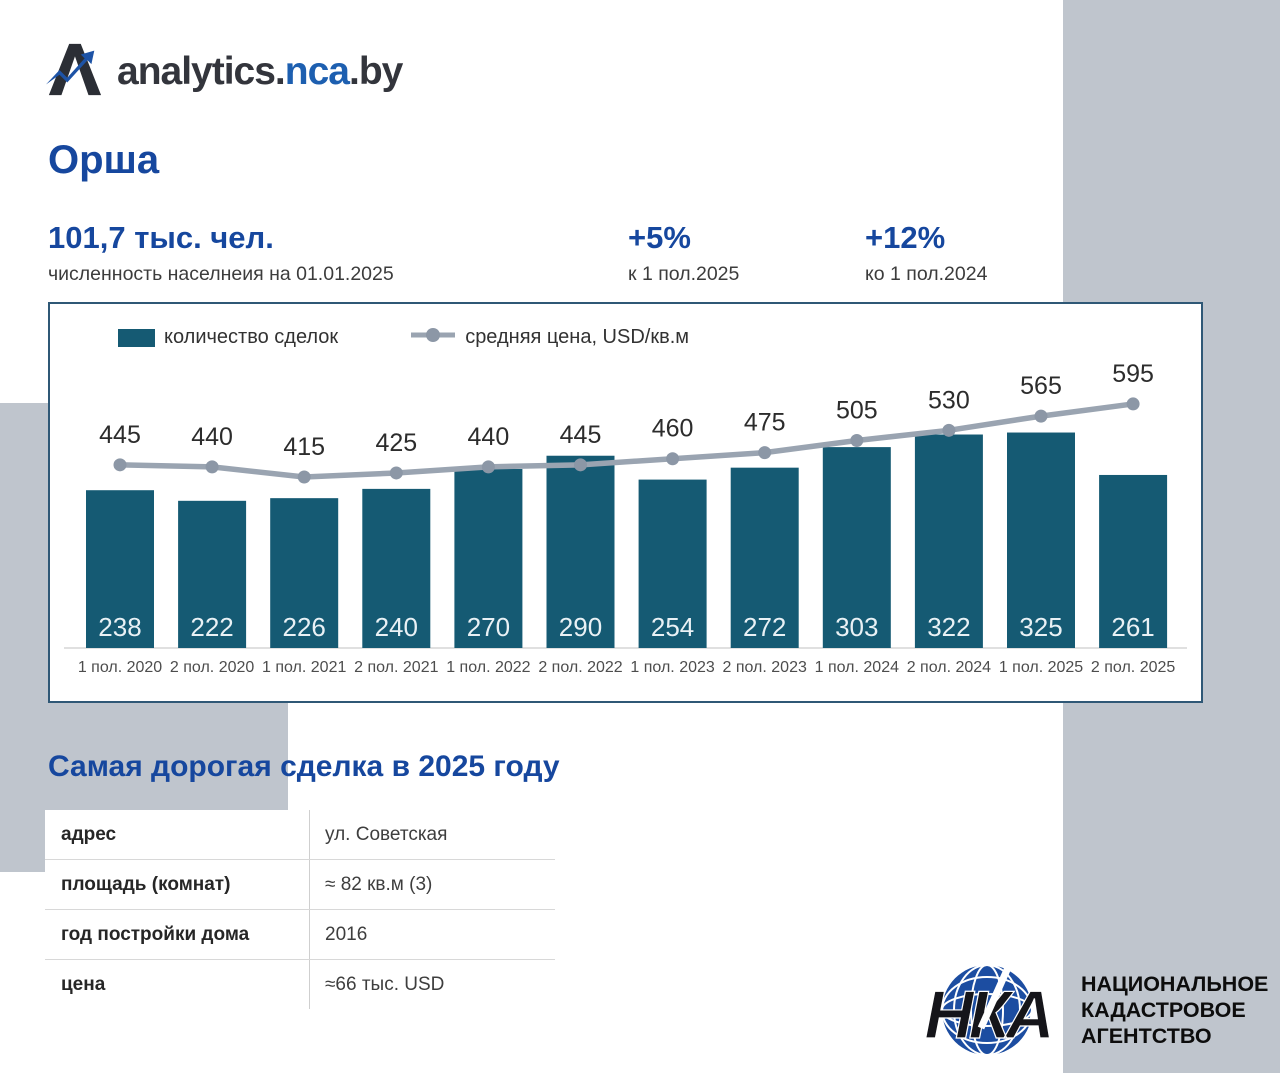 Image resolution: width=1280 pixels, height=1073 pixels. What do you see at coordinates (673, 429) in the screenshot?
I see `line-value-label: 460` at bounding box center [673, 429].